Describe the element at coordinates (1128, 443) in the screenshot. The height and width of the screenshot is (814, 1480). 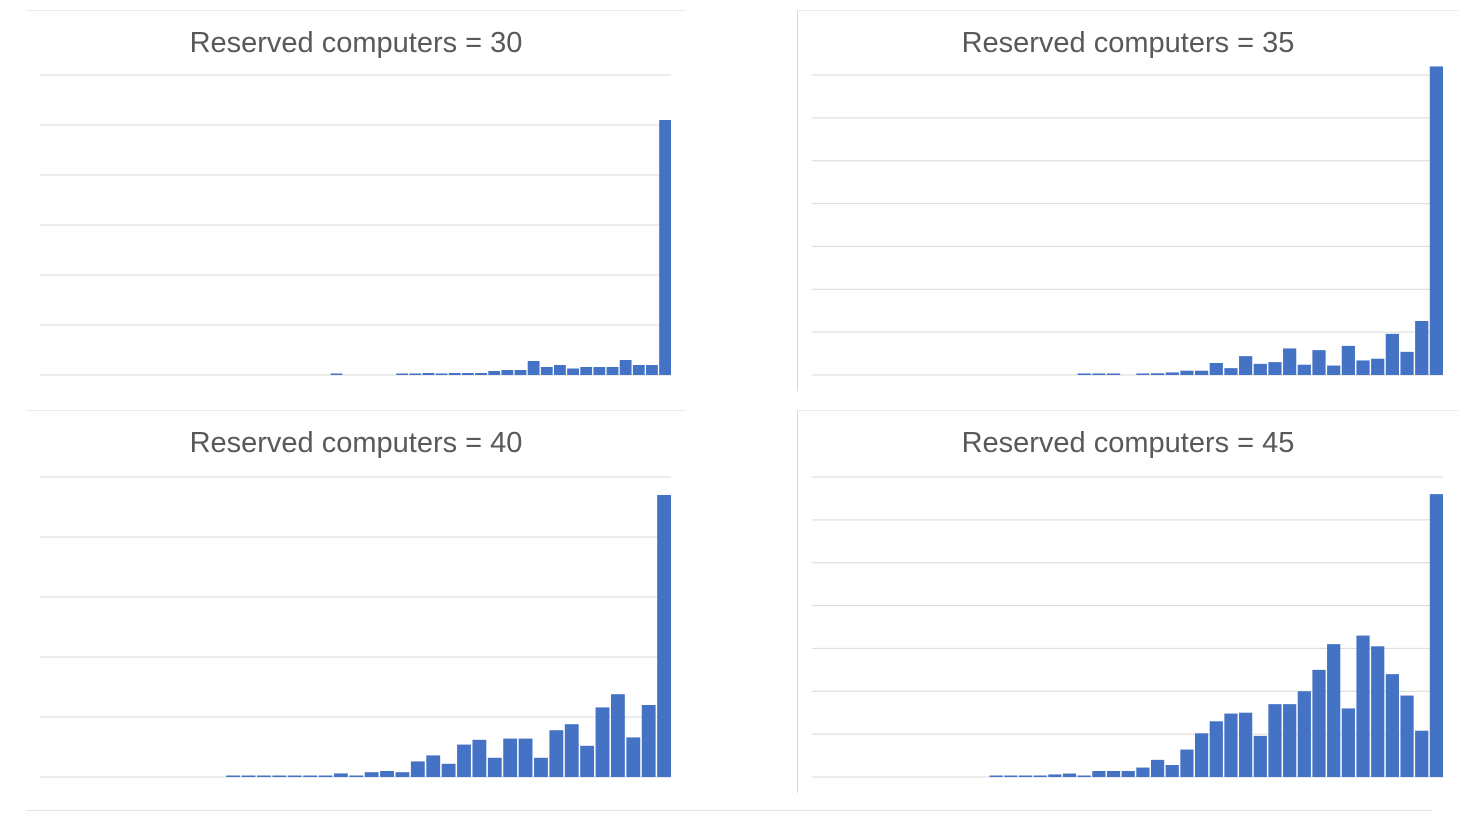
I see `chart-title: Reserved computers = 45` at that location.